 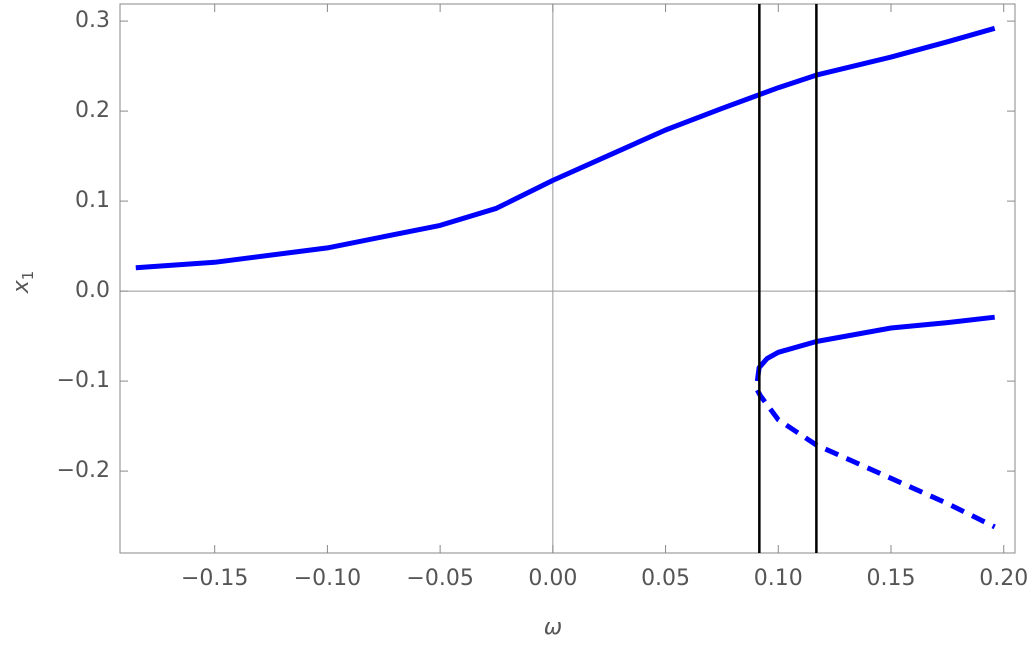 I want to click on x-axis-label: ω, so click(x=553, y=627).